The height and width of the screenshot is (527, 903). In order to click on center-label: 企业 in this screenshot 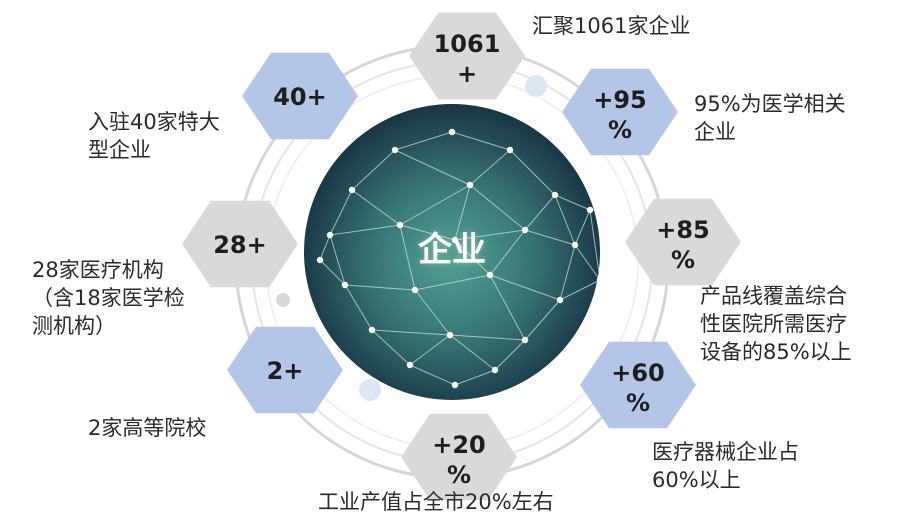, I will do `click(452, 250)`.